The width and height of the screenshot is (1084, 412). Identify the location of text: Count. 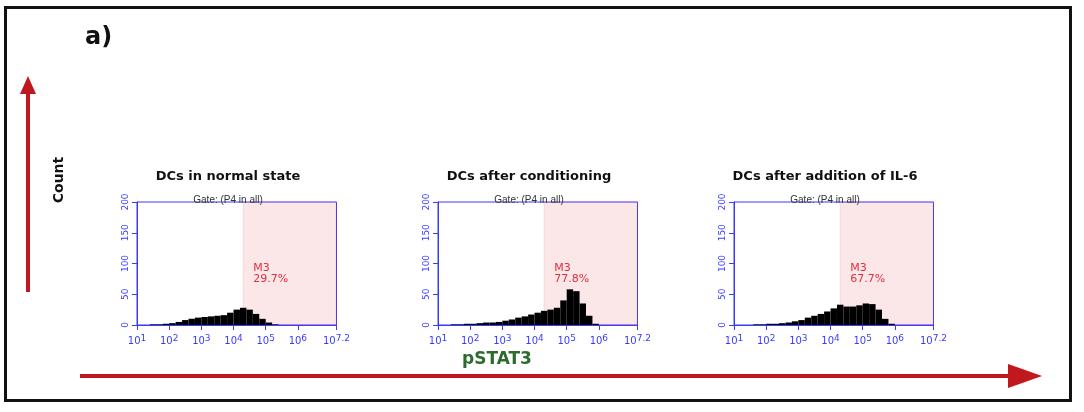
(58, 180).